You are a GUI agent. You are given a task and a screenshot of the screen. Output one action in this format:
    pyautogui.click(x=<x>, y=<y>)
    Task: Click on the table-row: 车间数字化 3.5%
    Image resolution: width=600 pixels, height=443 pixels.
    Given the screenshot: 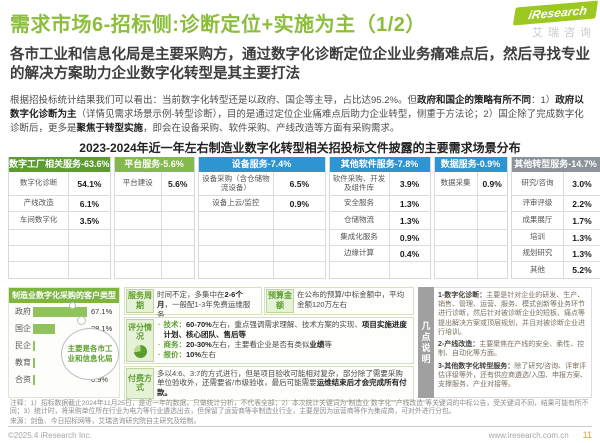 What is the action you would take?
    pyautogui.click(x=59, y=221)
    